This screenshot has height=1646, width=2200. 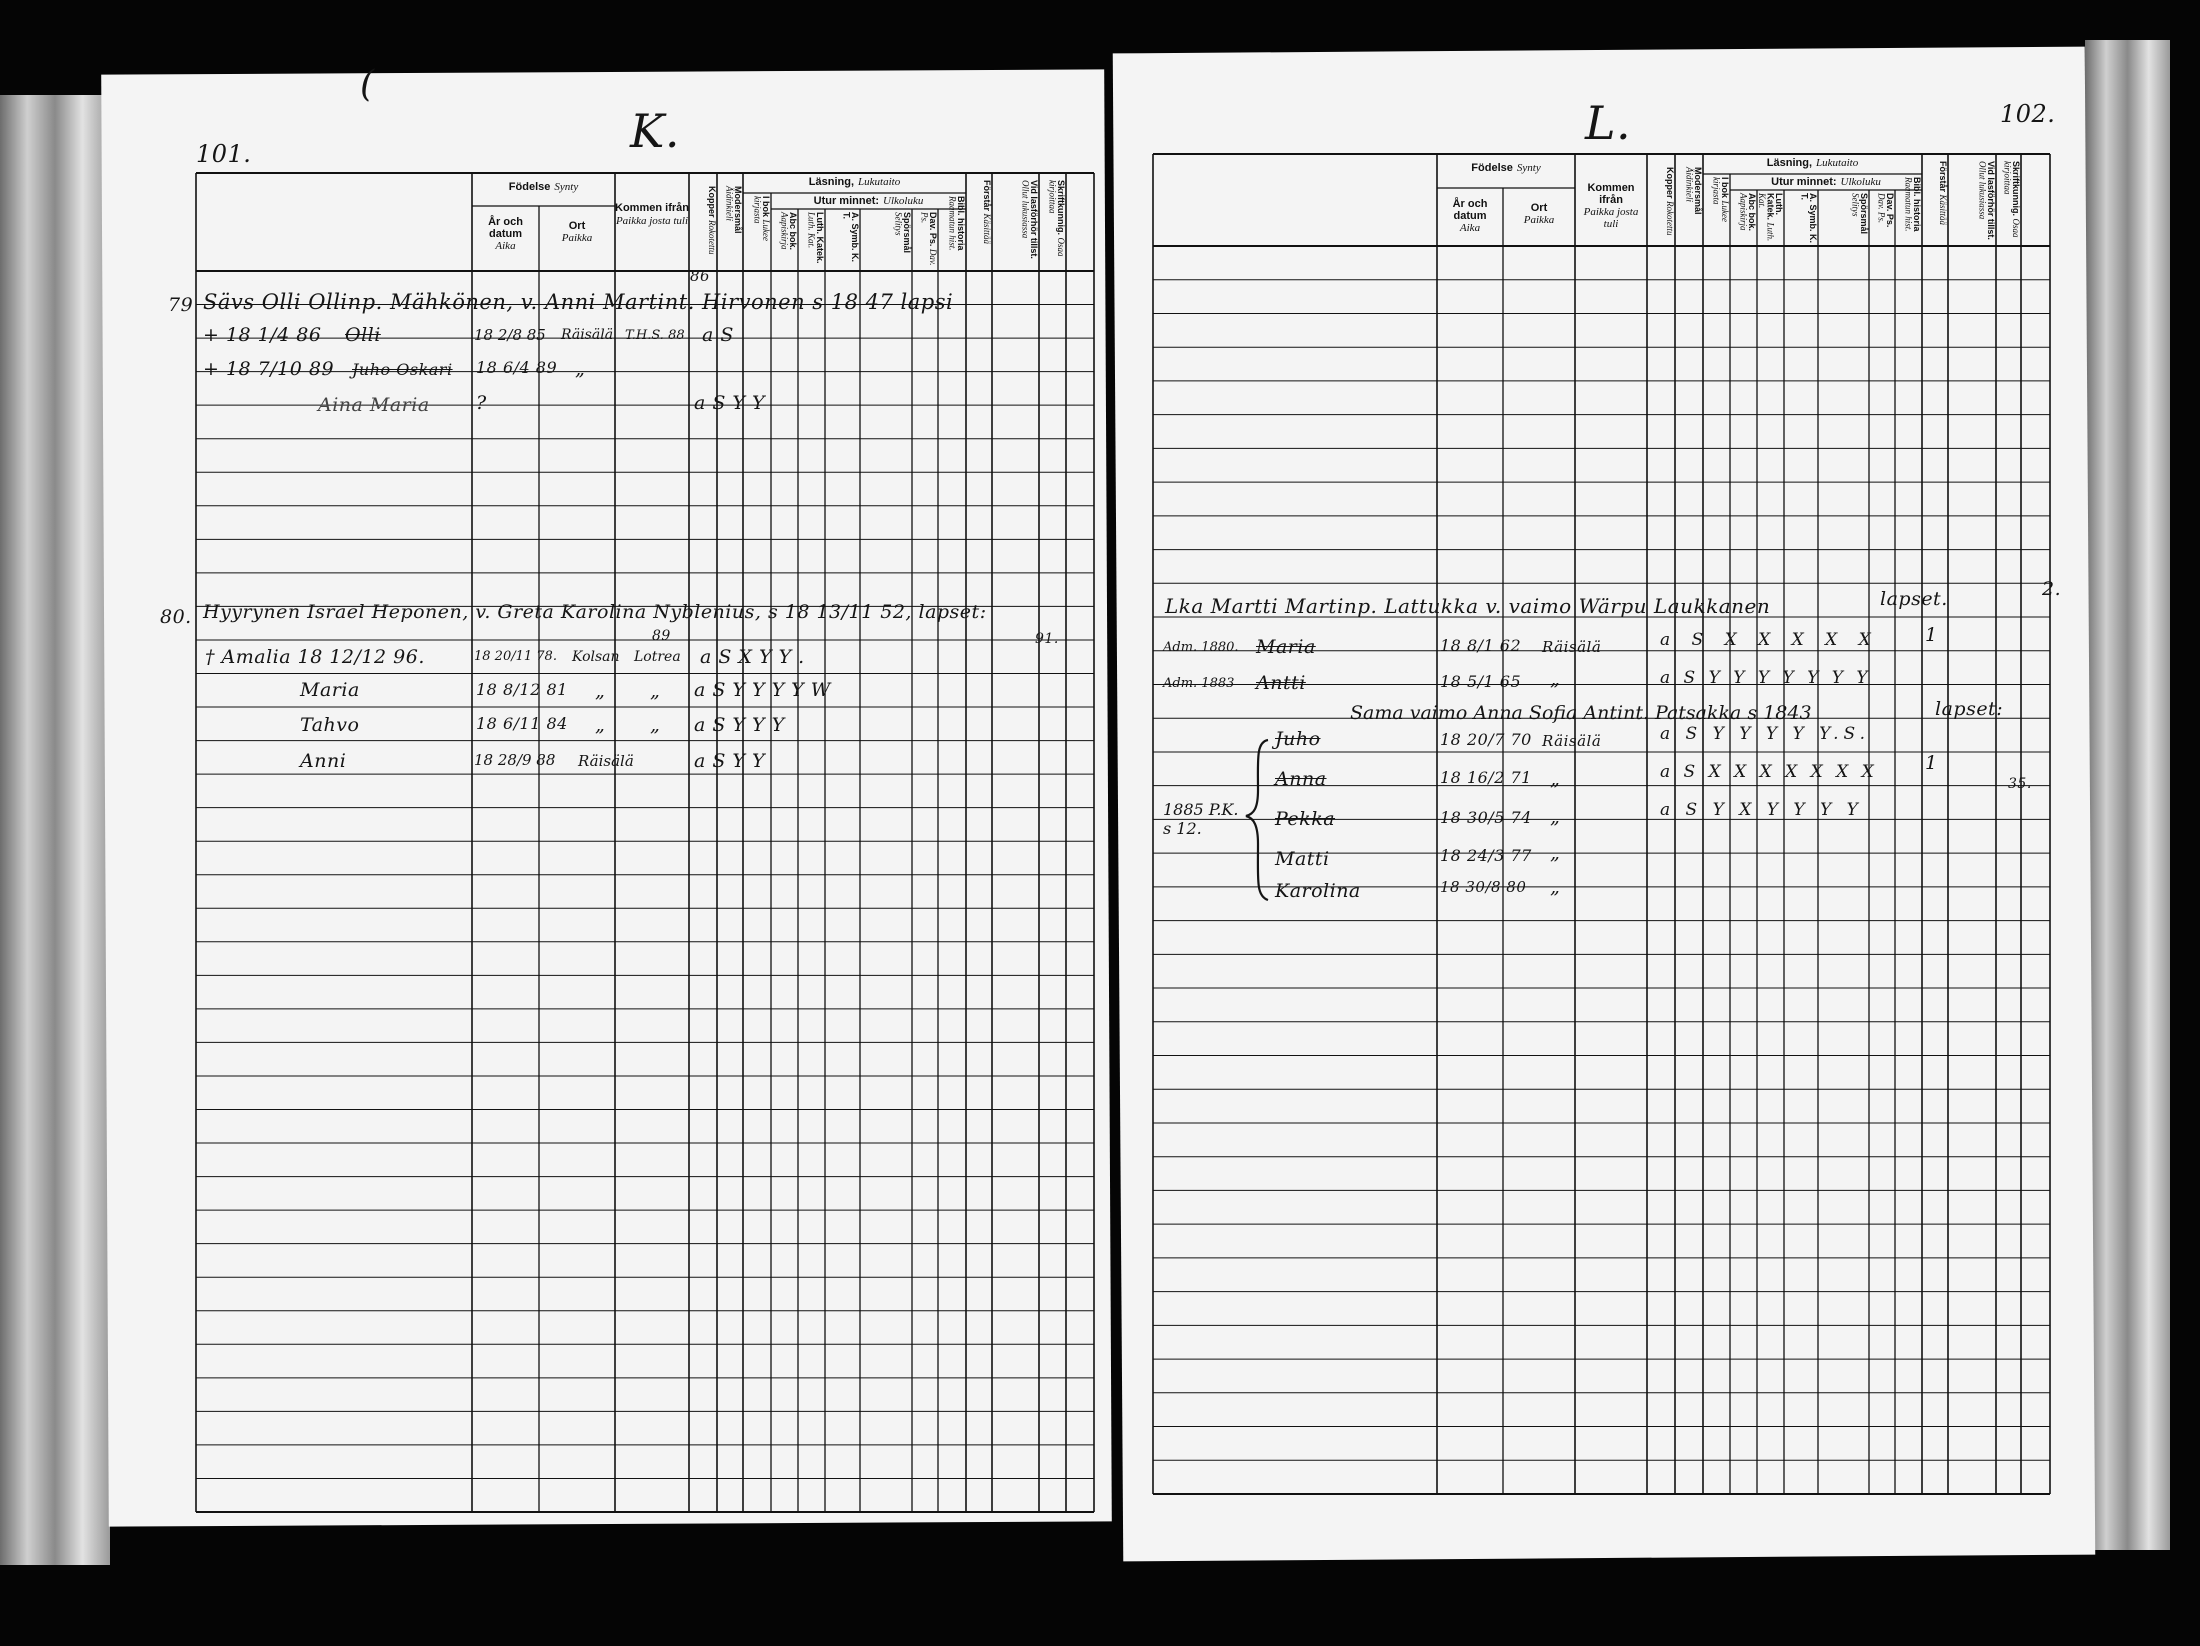 What do you see at coordinates (1765, 734) in the screenshot?
I see `reading-marks: a S Y Y Y Y Y.S.` at bounding box center [1765, 734].